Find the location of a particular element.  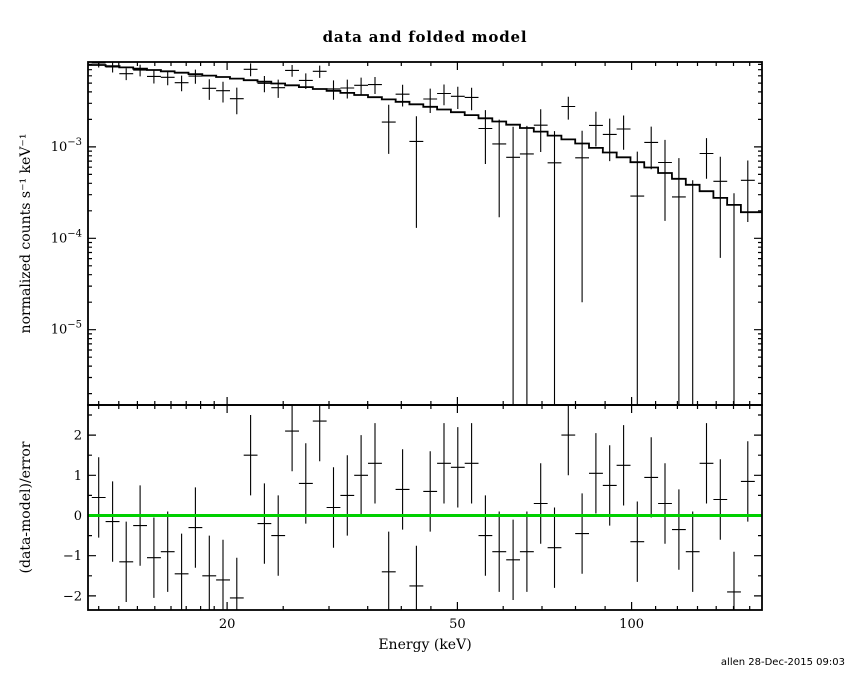

y-axis-label-bottom: (data-model)/error is located at coordinates (26, 507).